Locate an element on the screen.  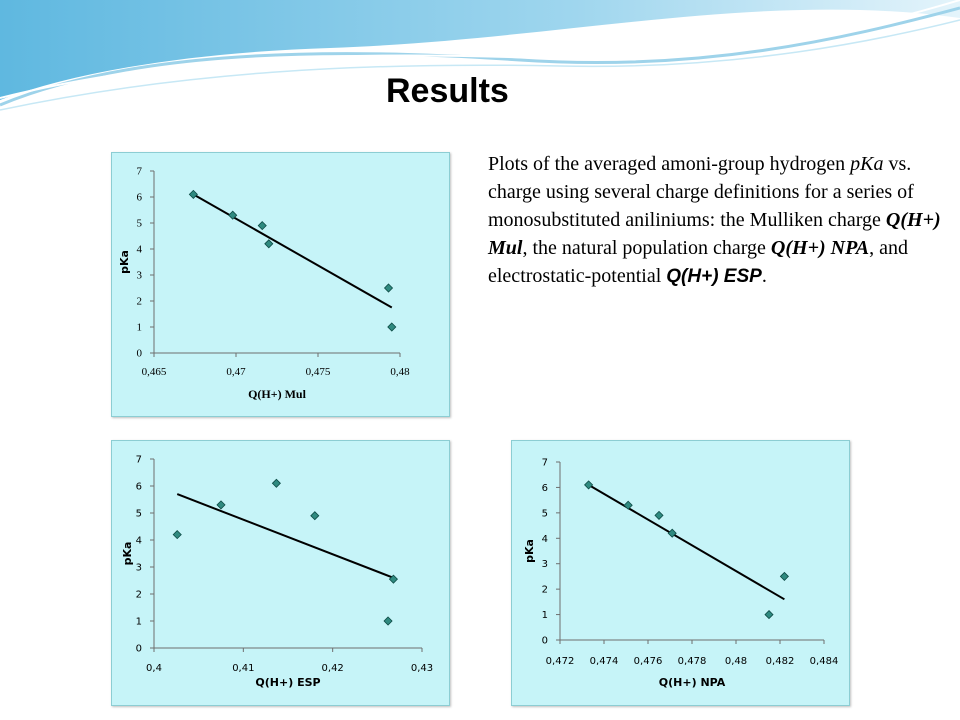
x-axis-label: Q(H+) Mul is located at coordinates (277, 394).